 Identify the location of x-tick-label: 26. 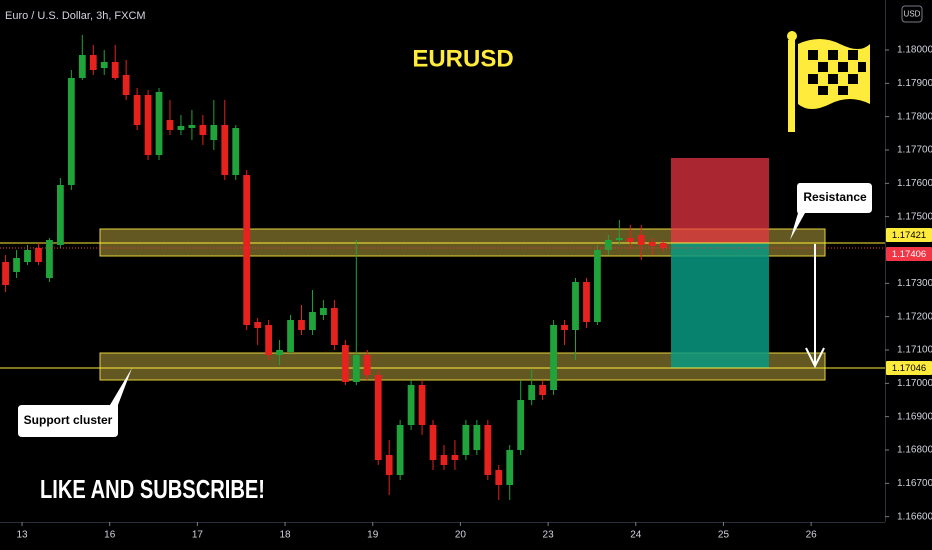
(812, 535).